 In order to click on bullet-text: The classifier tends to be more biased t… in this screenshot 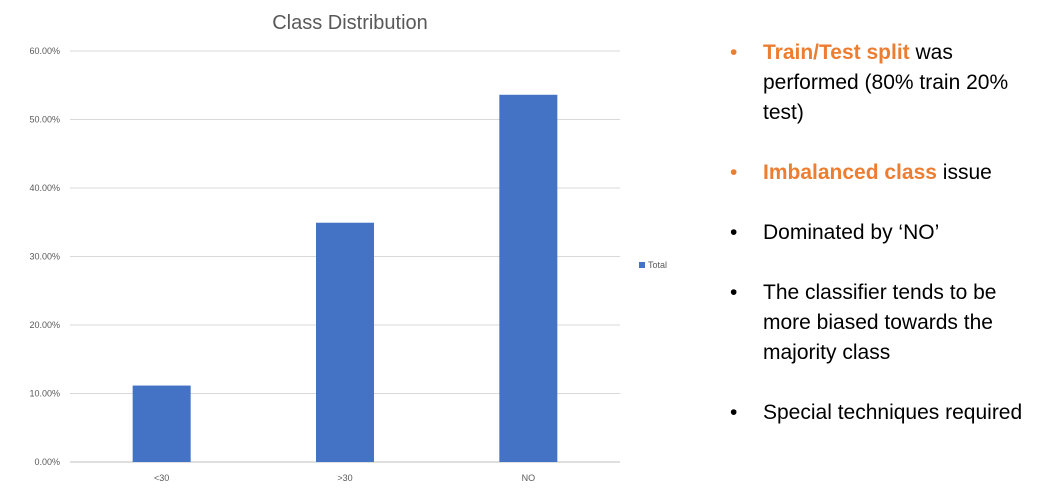, I will do `click(880, 322)`.